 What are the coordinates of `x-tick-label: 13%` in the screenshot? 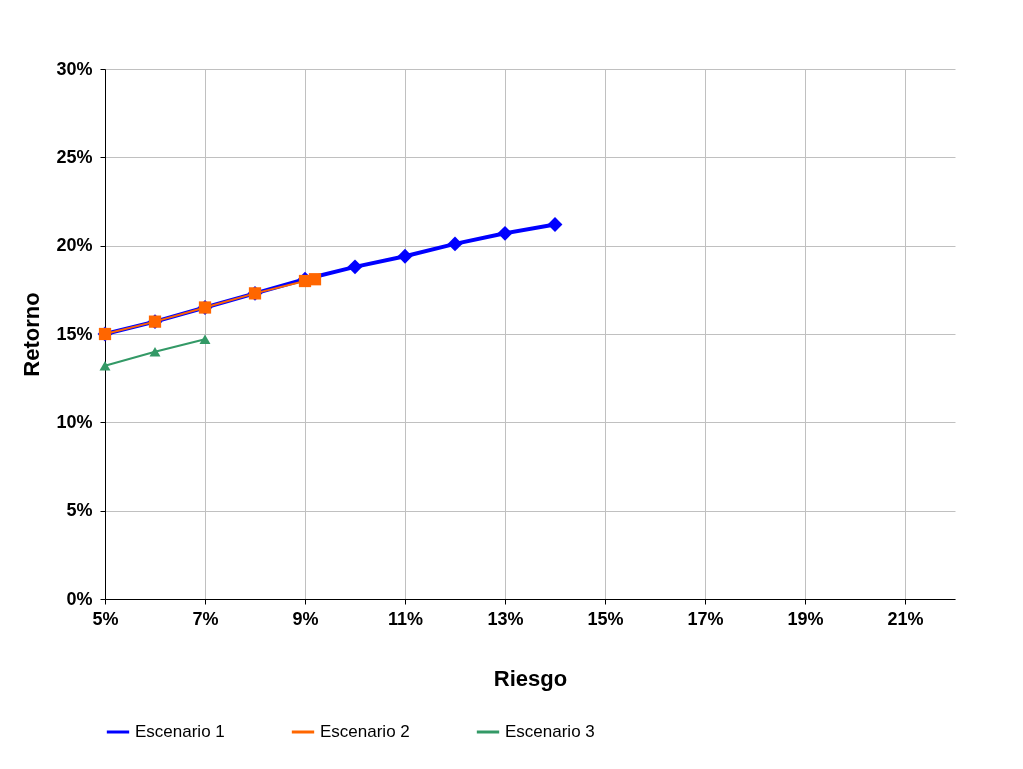 It's located at (505, 618).